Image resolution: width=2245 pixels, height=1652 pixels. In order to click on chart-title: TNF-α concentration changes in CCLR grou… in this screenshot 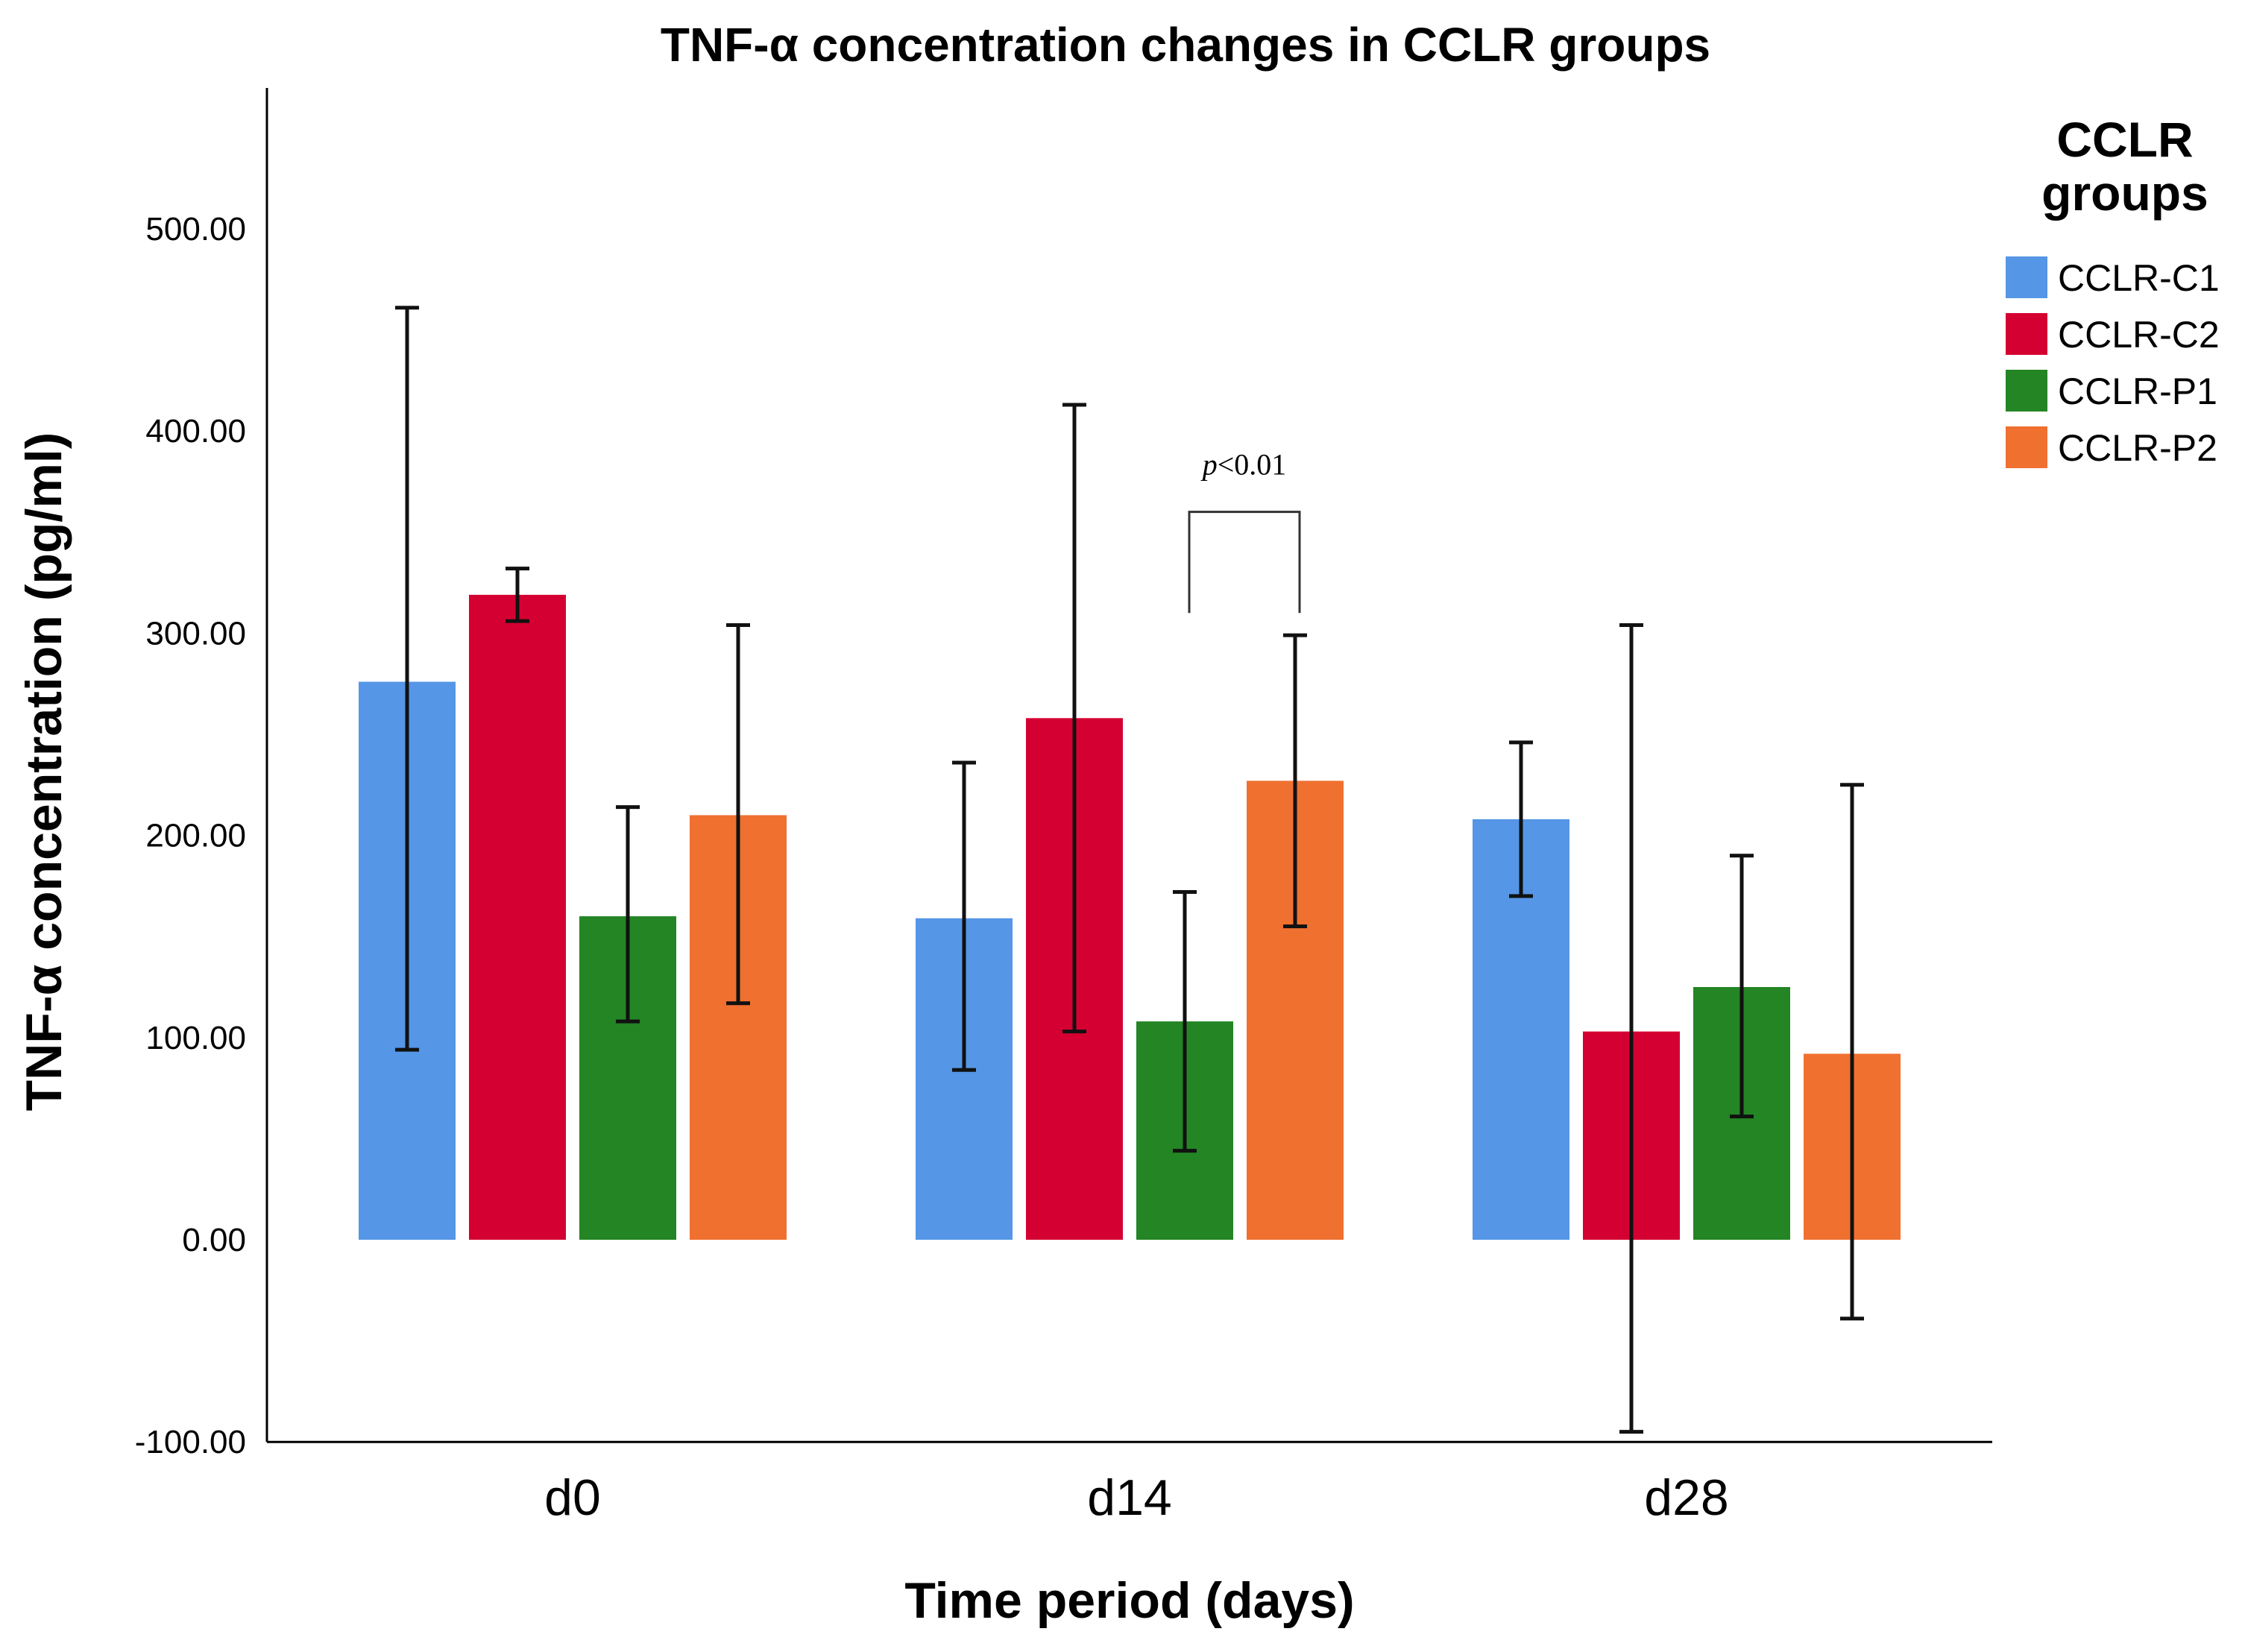, I will do `click(1185, 45)`.